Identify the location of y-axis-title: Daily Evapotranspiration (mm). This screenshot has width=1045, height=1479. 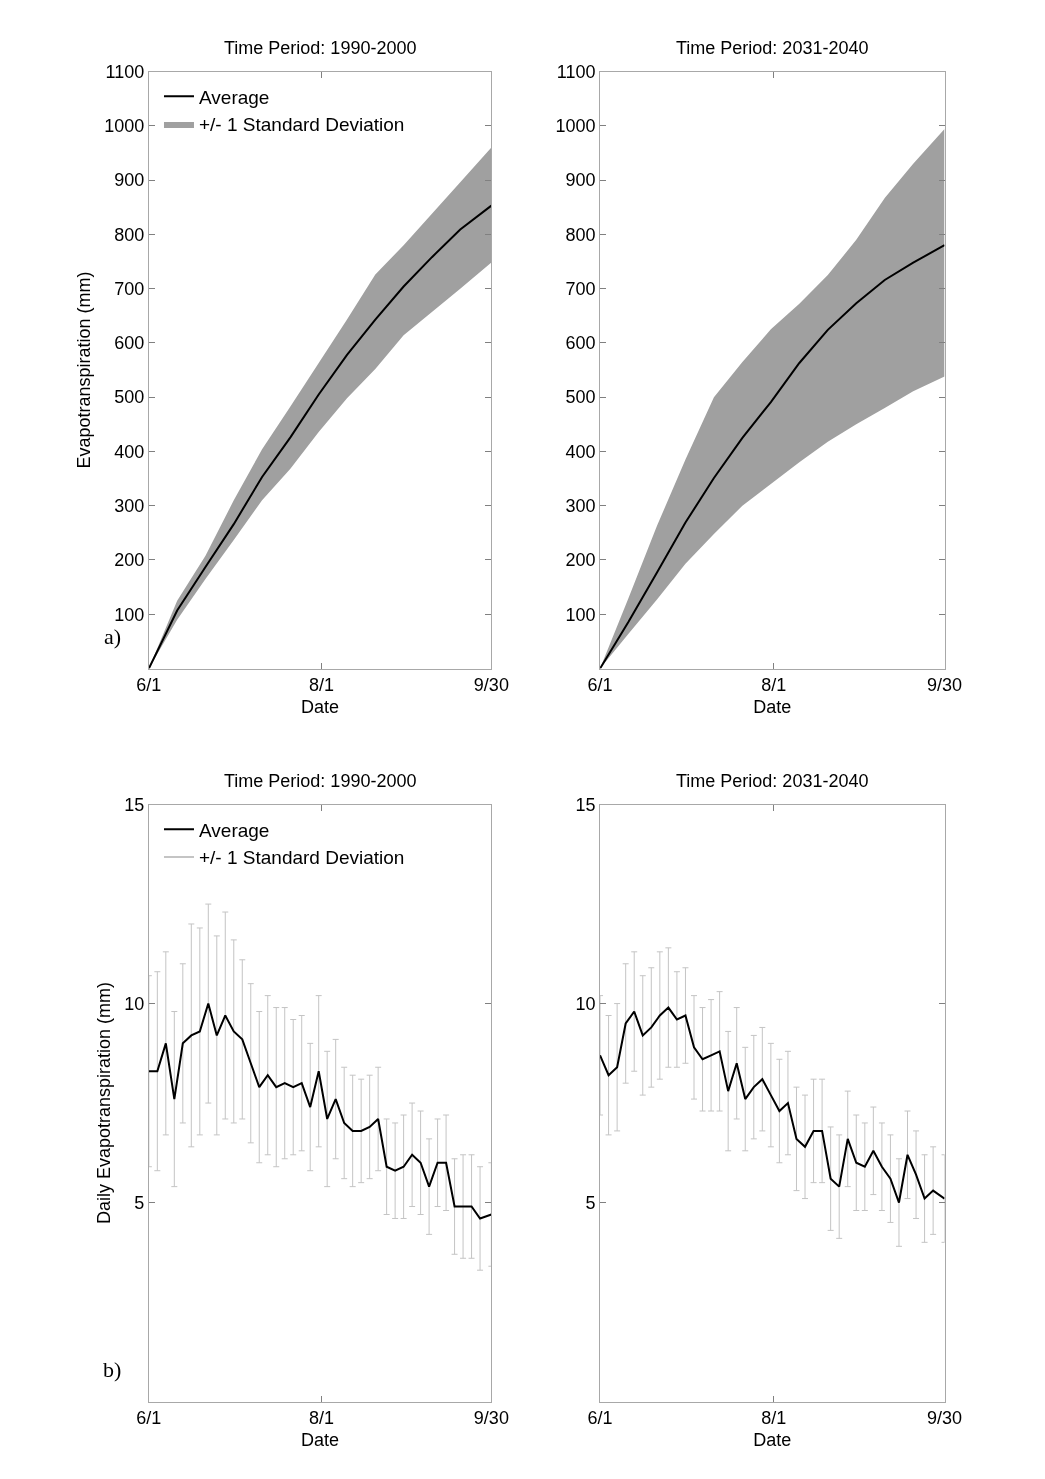
(104, 1103).